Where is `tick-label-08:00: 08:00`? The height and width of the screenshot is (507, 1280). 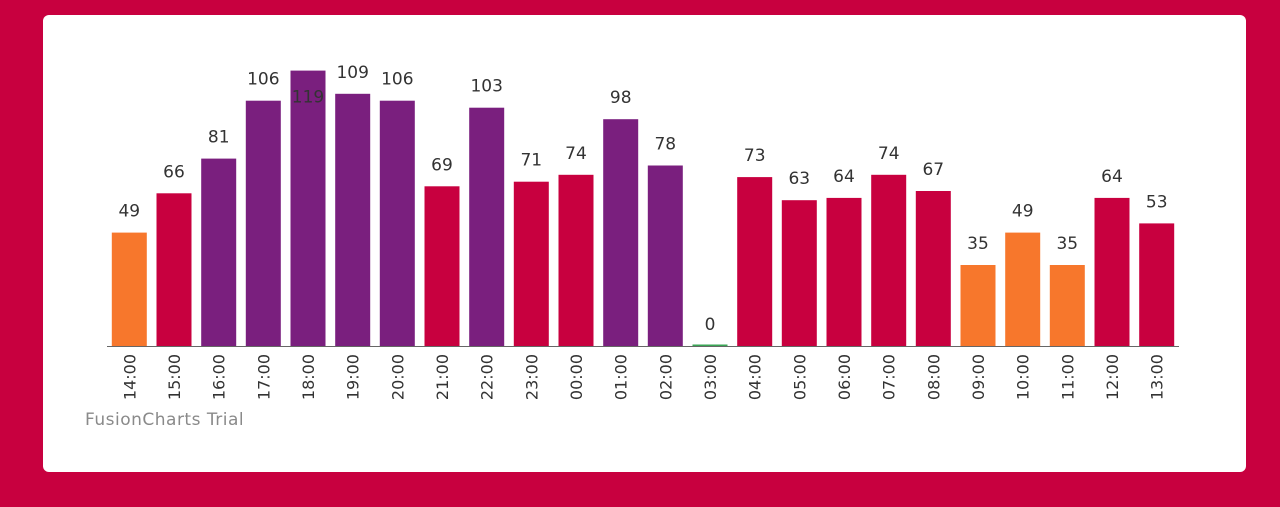
tick-label-08:00: 08:00 is located at coordinates (933, 377).